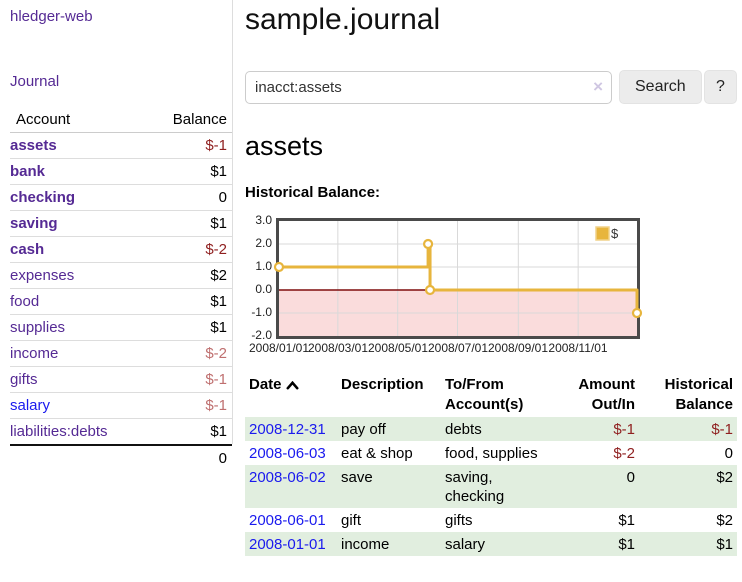 The image size is (742, 582). I want to click on register-header-date: Date, so click(291, 395).